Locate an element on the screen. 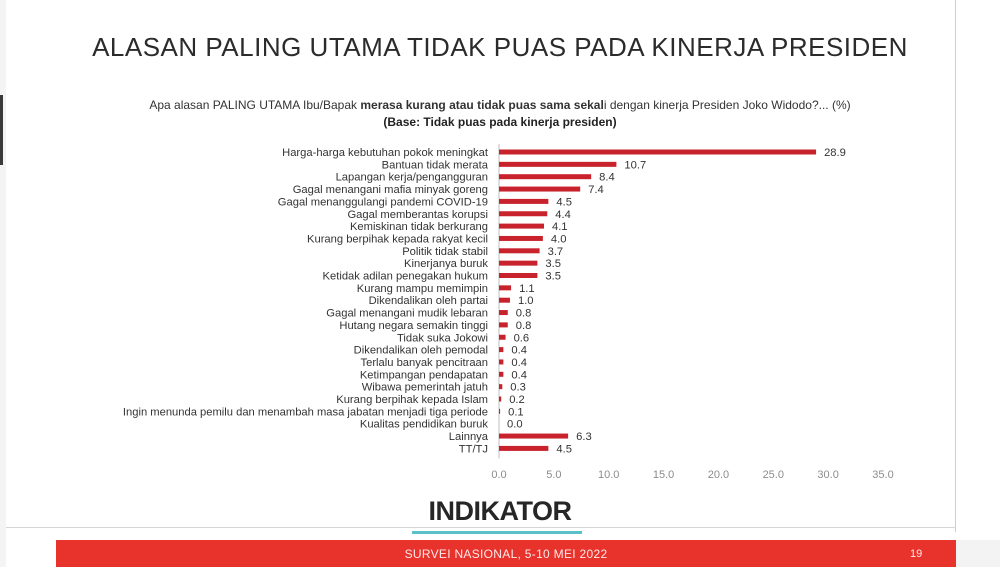  category-label: Harga-harga kebutuhan pokok meningkat is located at coordinates (385, 153).